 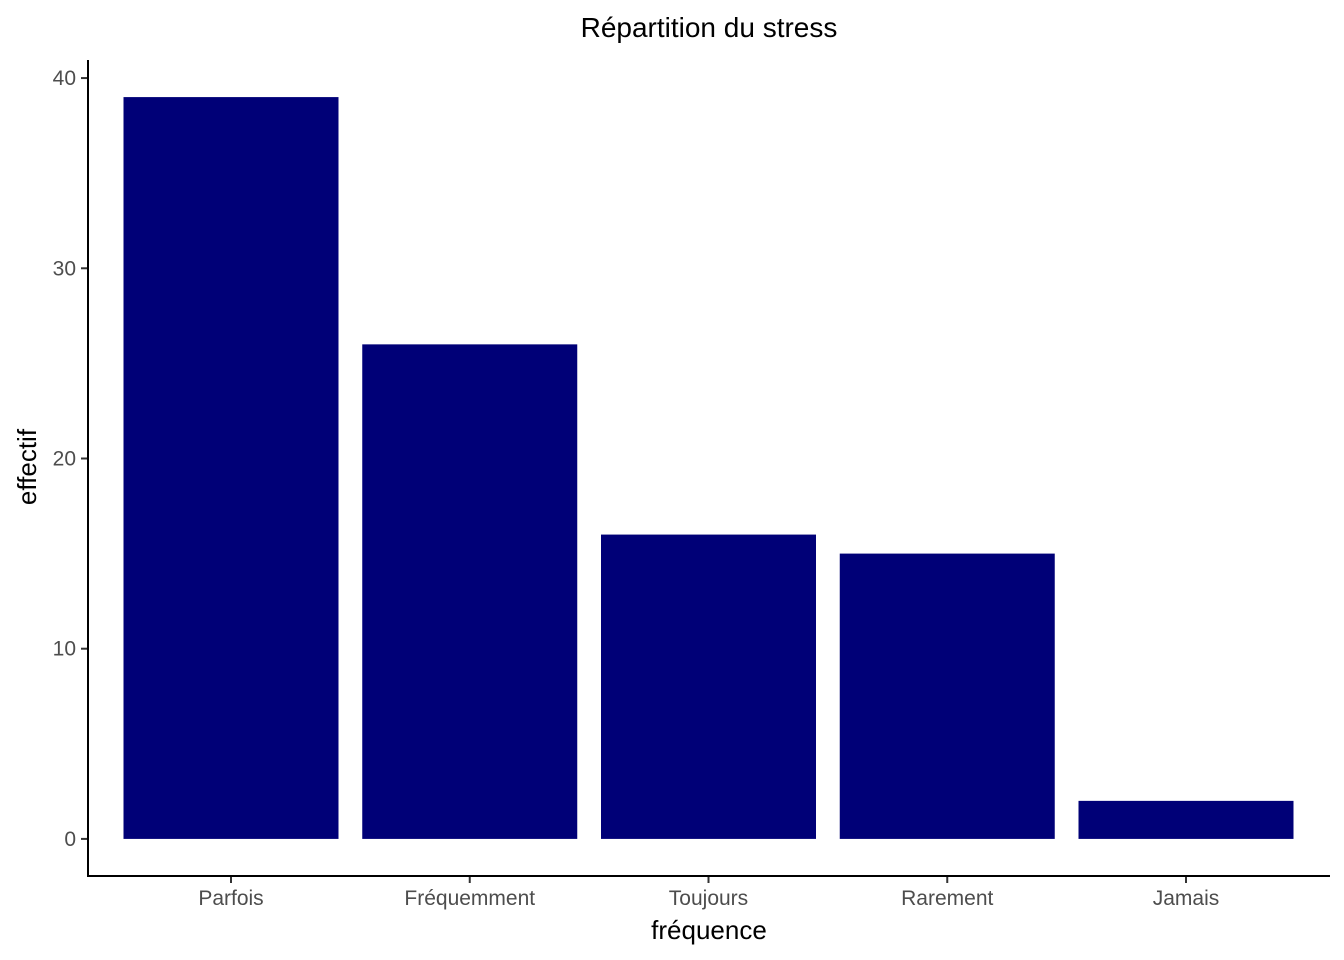 I want to click on bar-jamais, so click(x=1186, y=819).